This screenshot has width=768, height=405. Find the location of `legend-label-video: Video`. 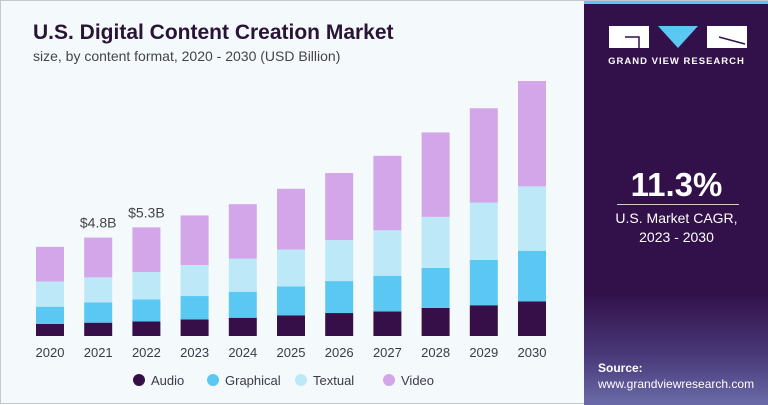

legend-label-video: Video is located at coordinates (417, 380).